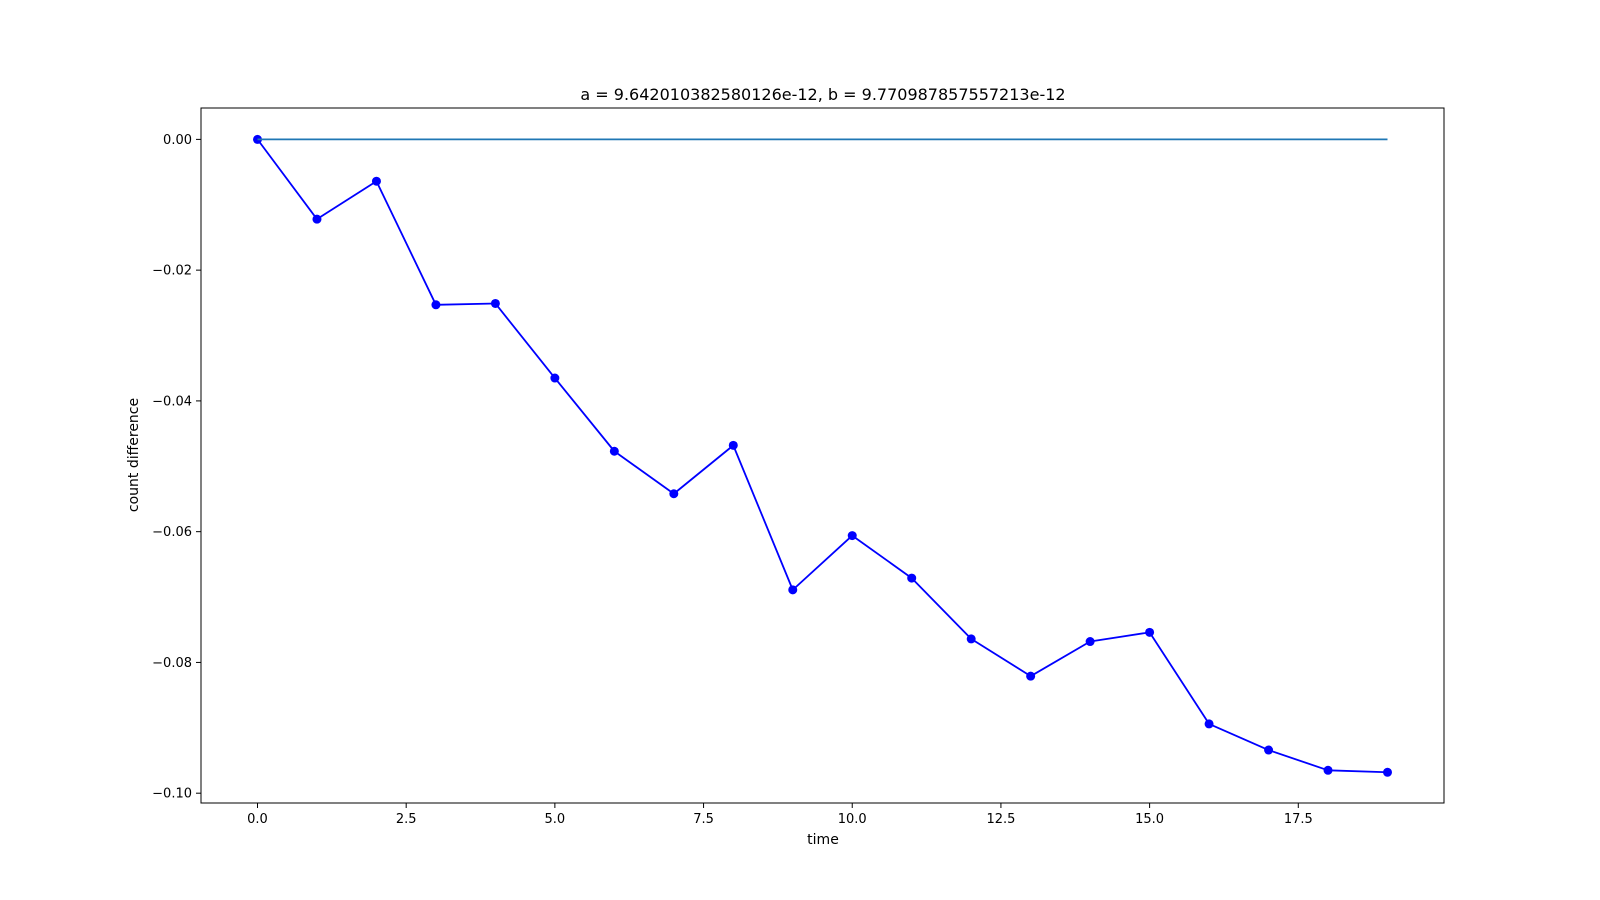  Describe the element at coordinates (406, 819) in the screenshot. I see `x-tick-label: 2.5` at that location.